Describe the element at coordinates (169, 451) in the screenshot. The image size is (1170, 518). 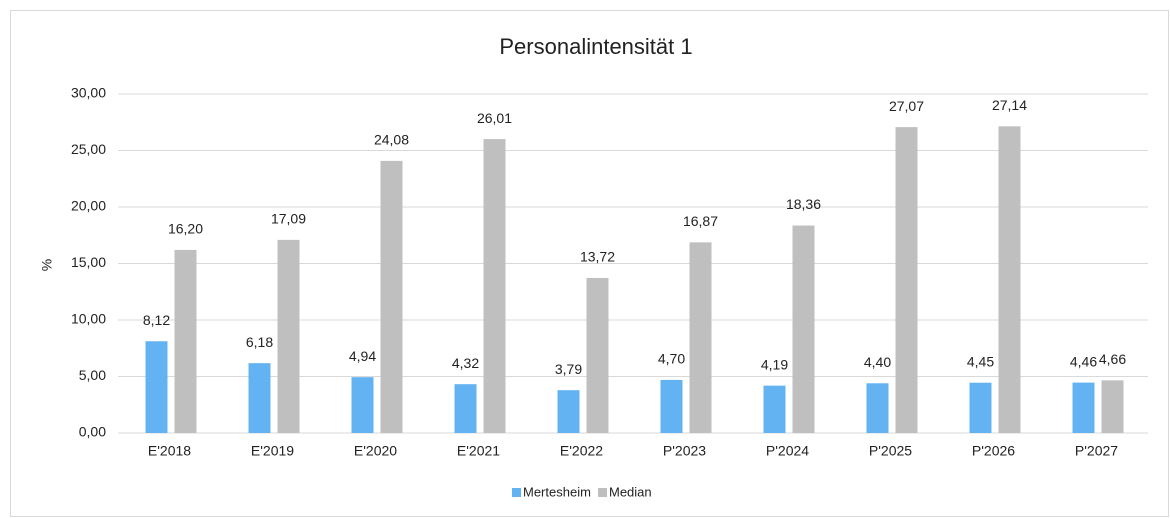
I see `x-tick-label: E'2018` at that location.